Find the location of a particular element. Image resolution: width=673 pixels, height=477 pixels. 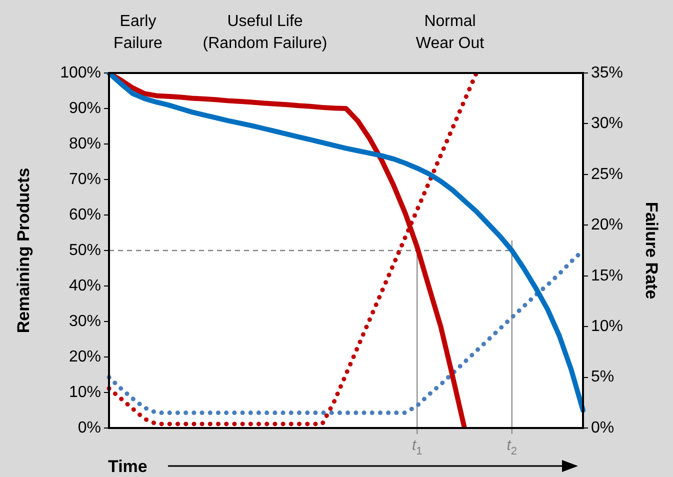

y2-tick-label: 25% is located at coordinates (607, 174).